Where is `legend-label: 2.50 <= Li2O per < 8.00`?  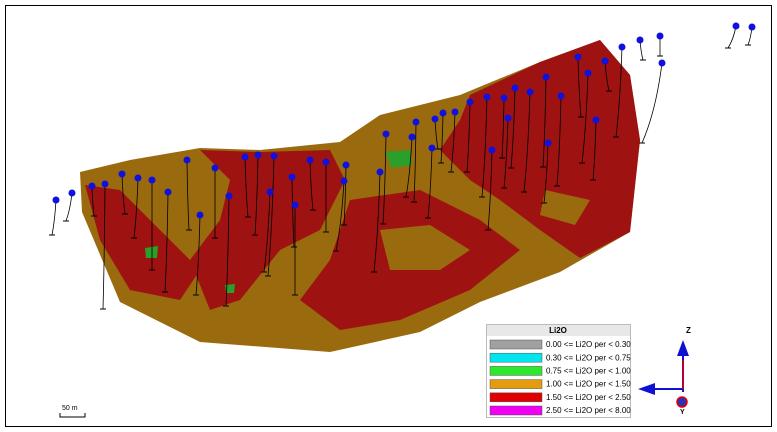
legend-label: 2.50 <= Li2O per < 8.00 is located at coordinates (588, 410).